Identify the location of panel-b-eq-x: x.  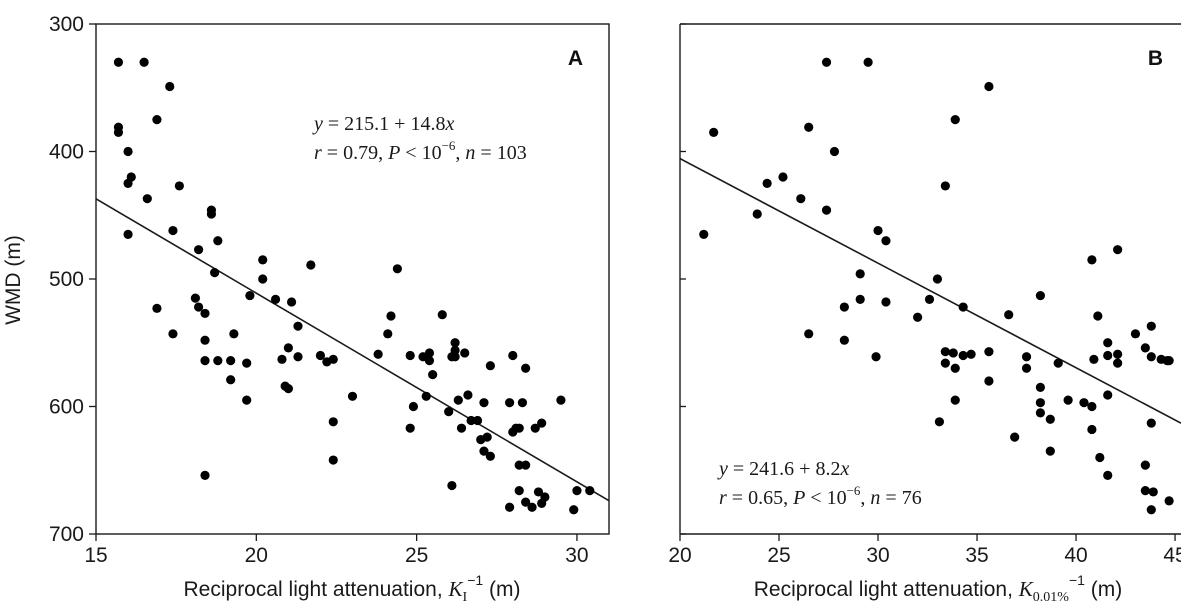
(844, 469).